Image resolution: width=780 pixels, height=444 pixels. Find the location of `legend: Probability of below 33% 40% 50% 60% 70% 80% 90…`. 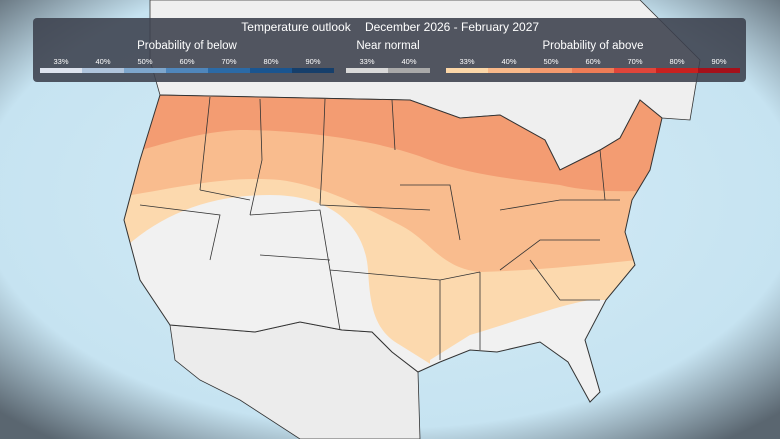

legend: Probability of below 33% 40% 50% 60% 70% 80% 90… is located at coordinates (390, 56).